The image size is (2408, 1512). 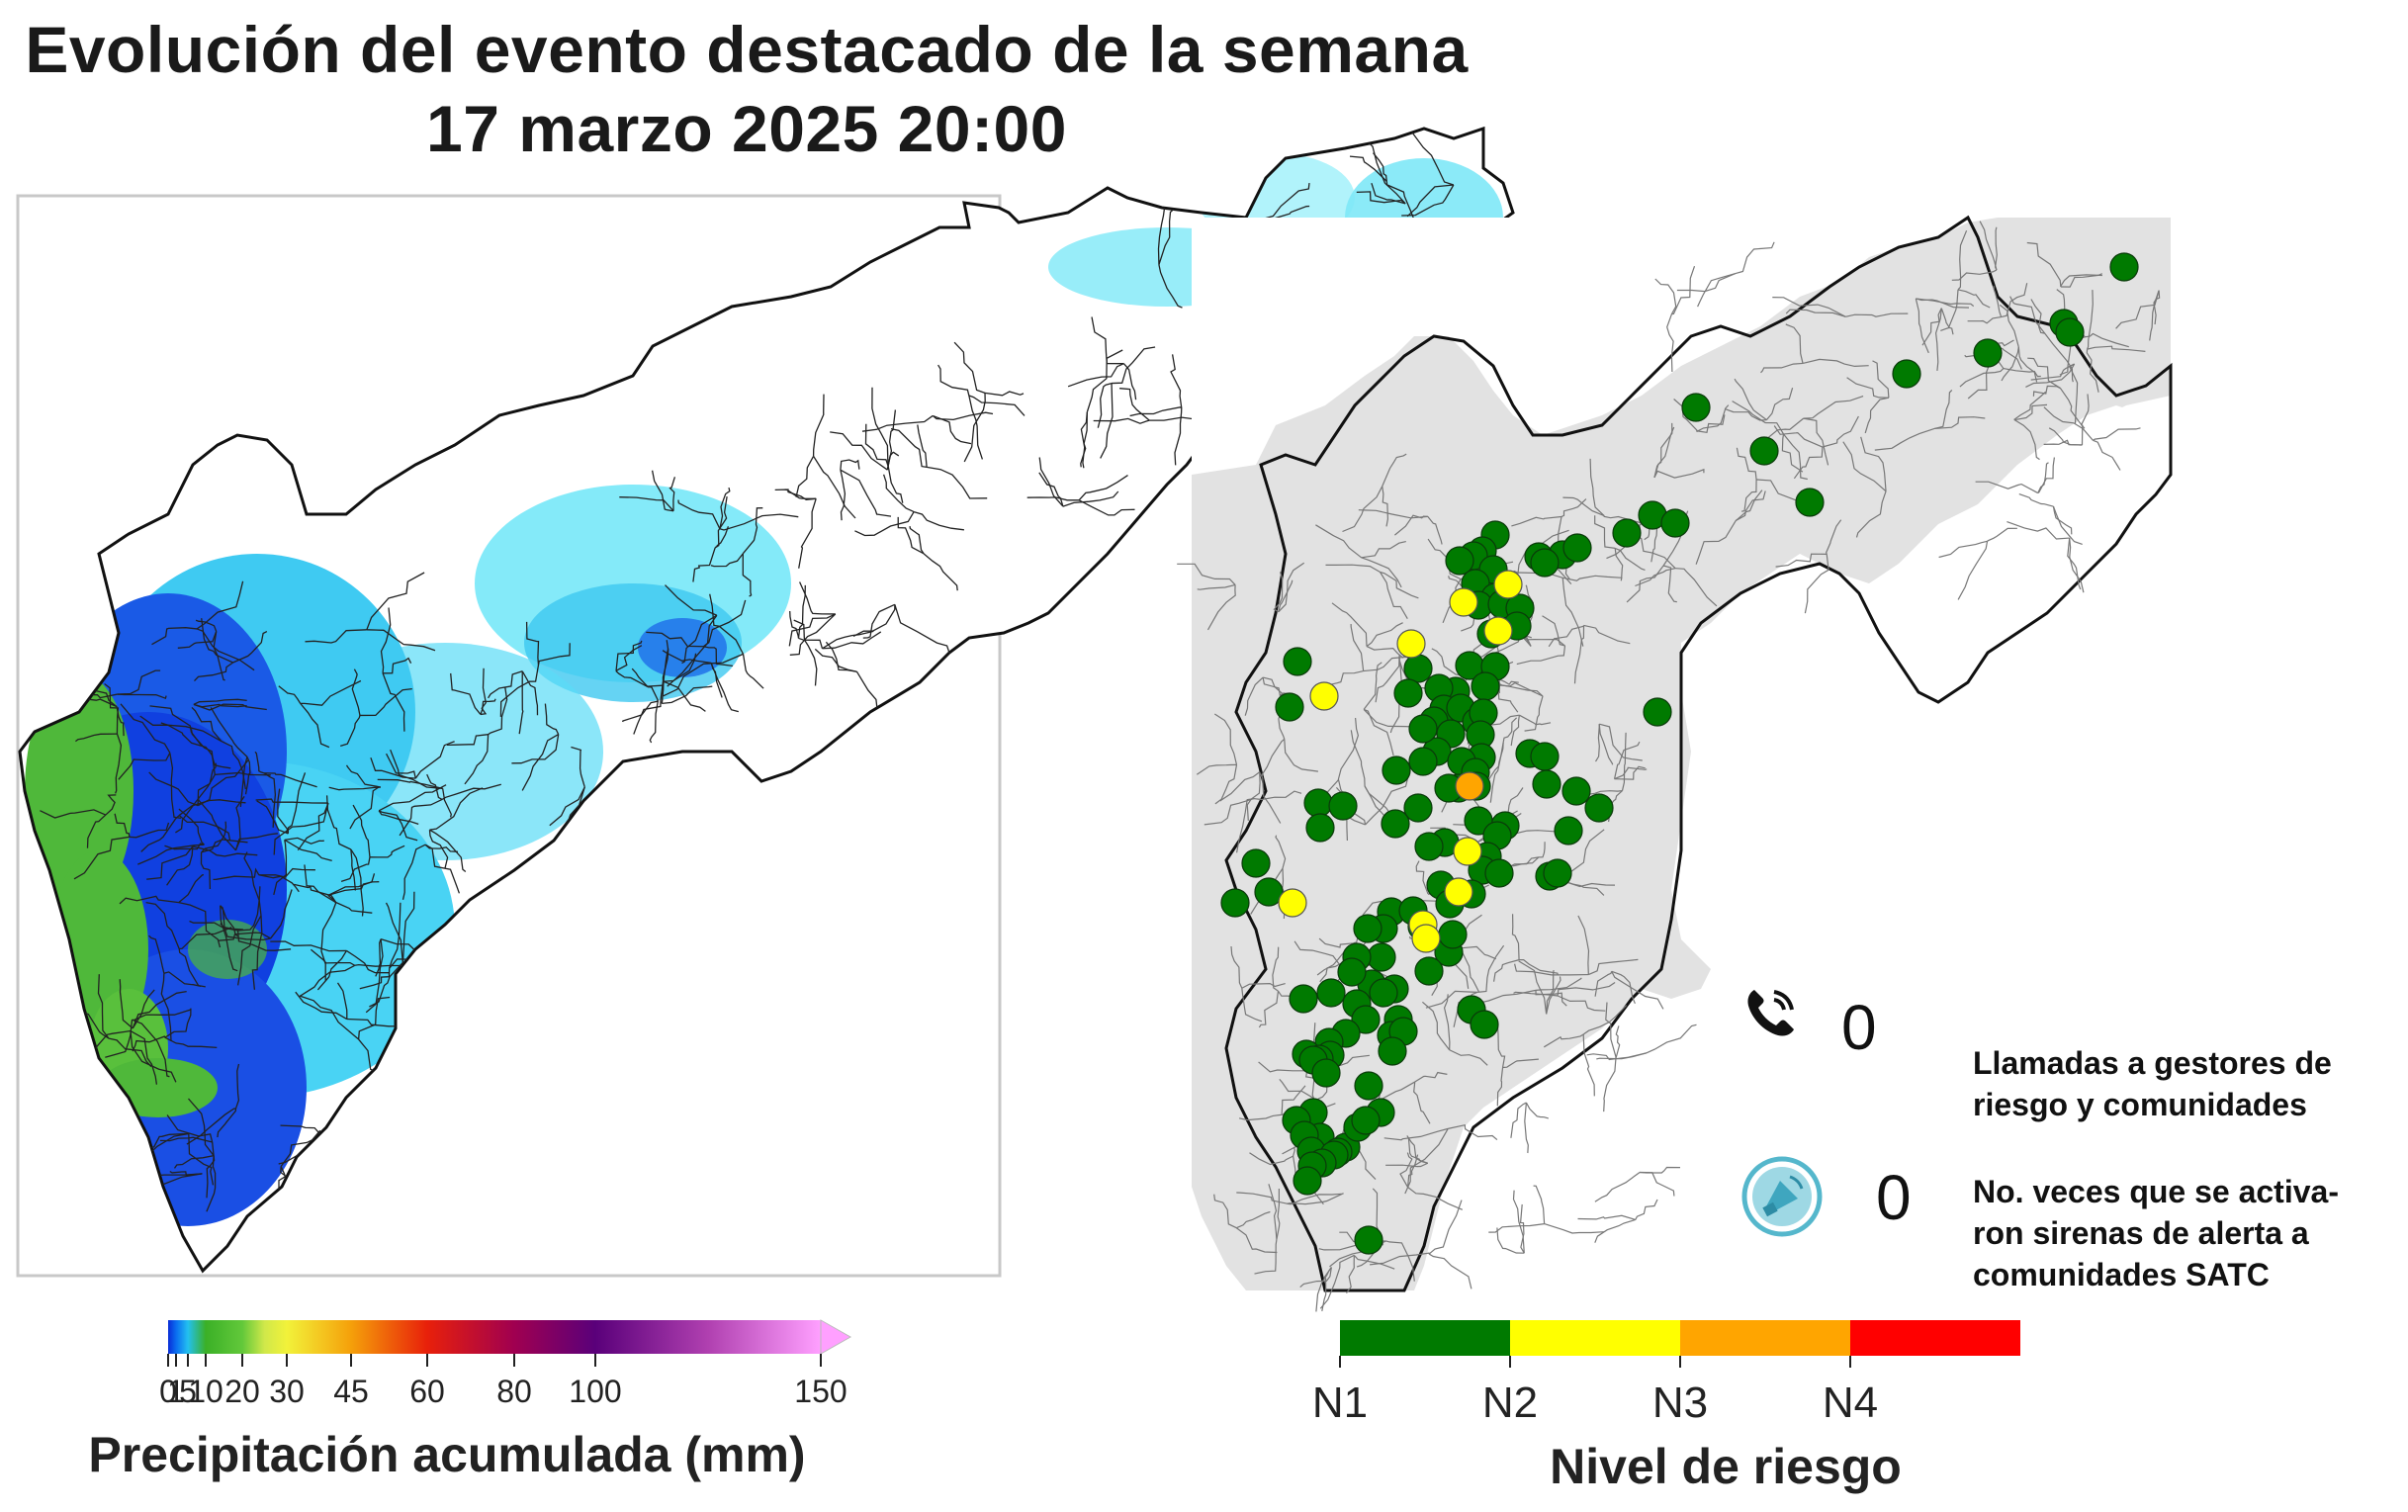 What do you see at coordinates (1469, 786) in the screenshot?
I see `station-n3` at bounding box center [1469, 786].